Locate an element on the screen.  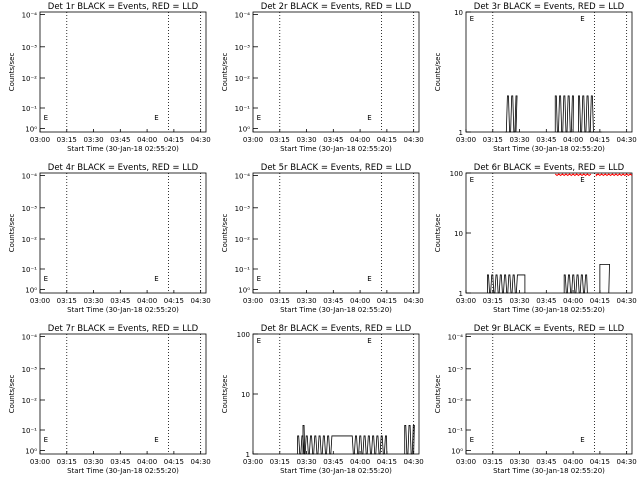
panel-title: Det 2r BLACK = Events, RED = LLD is located at coordinates (336, 7).